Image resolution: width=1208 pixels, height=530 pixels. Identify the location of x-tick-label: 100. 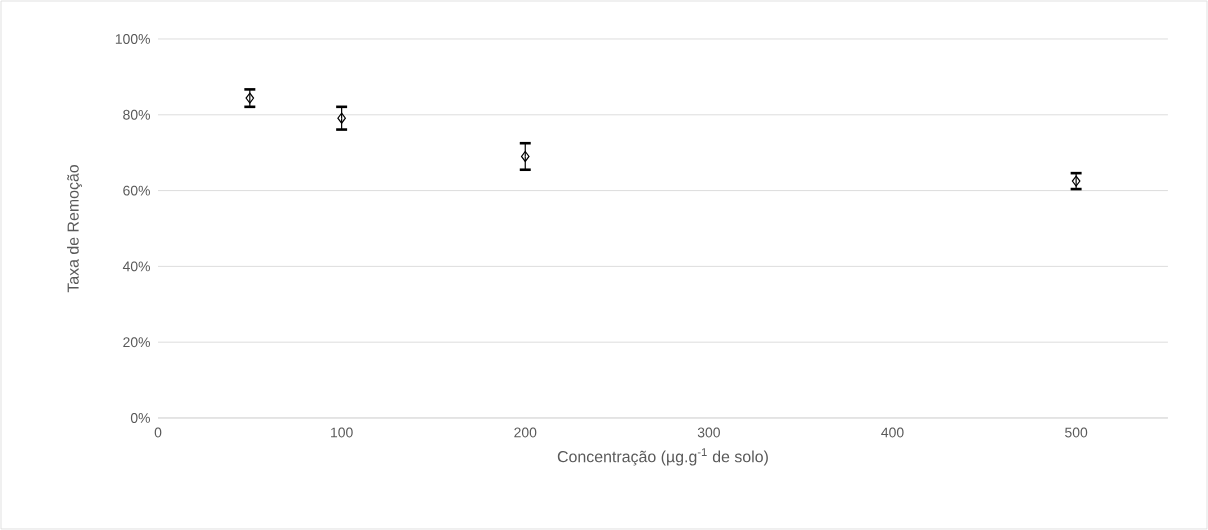
(342, 432).